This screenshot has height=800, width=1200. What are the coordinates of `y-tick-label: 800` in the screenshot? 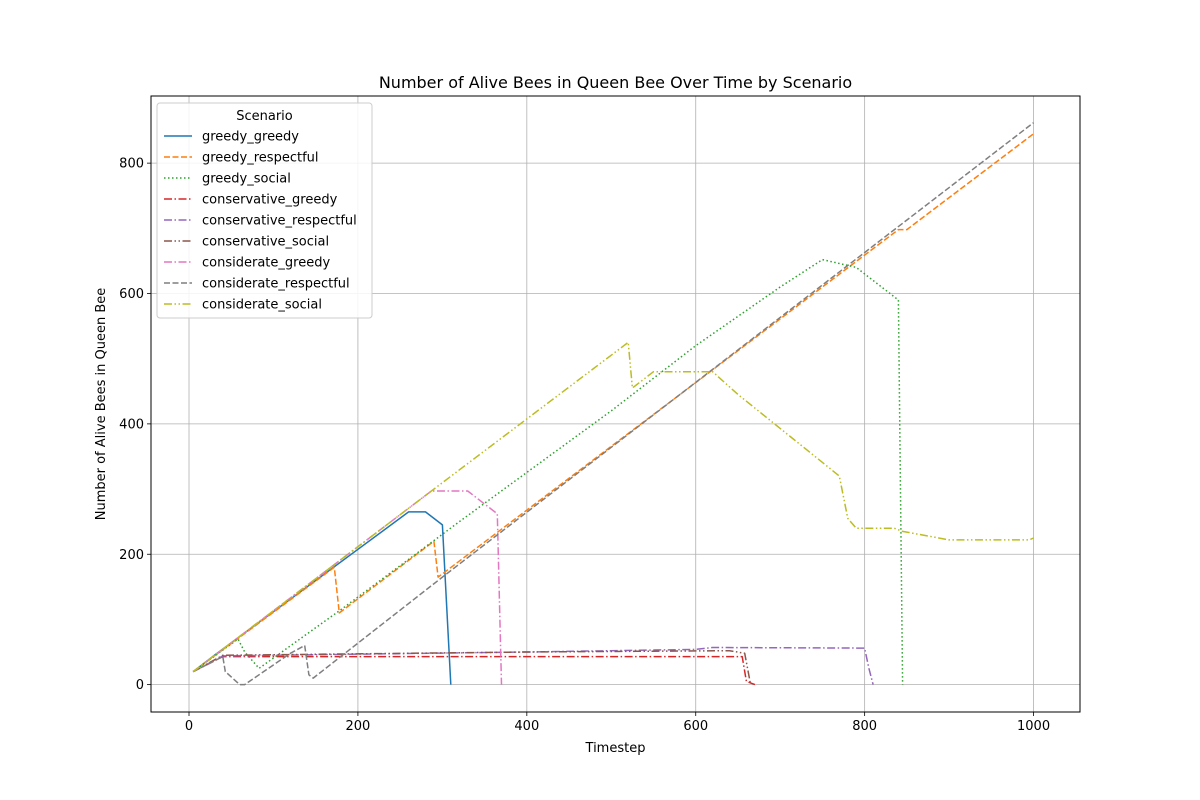 It's located at (131, 164).